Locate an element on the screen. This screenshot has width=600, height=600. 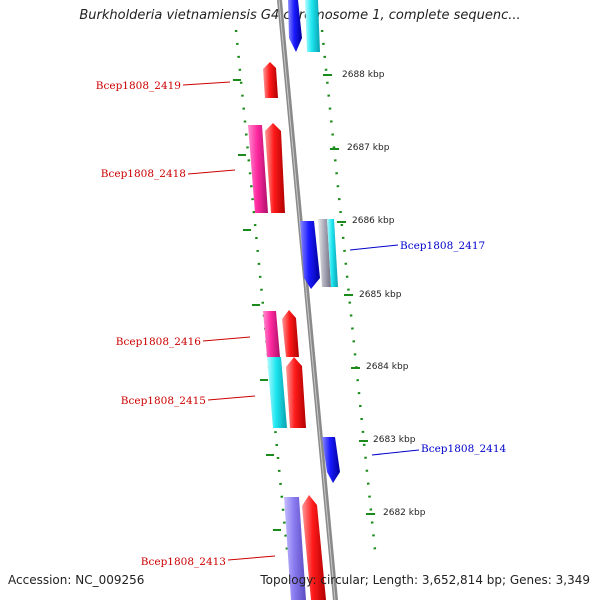
tick-label-2686: 2686 kbp is located at coordinates (373, 221).